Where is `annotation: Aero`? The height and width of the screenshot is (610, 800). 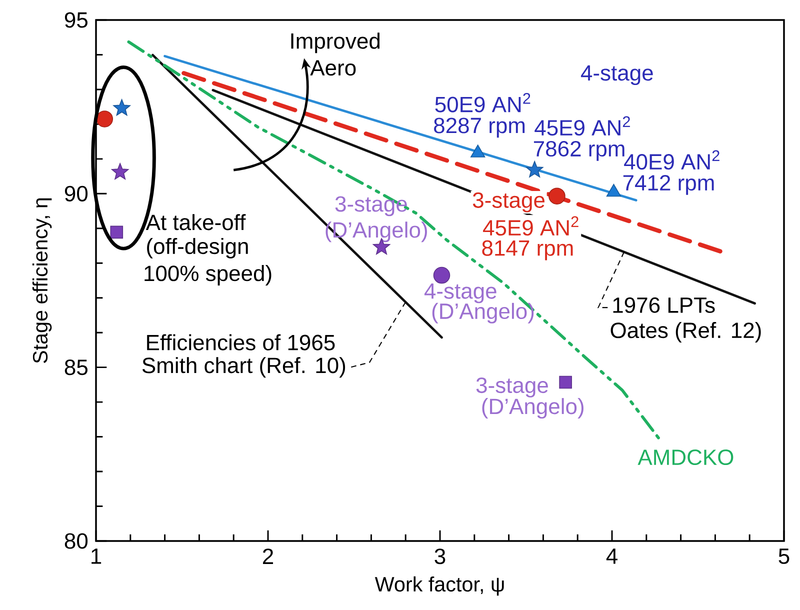
annotation: Aero is located at coordinates (333, 68).